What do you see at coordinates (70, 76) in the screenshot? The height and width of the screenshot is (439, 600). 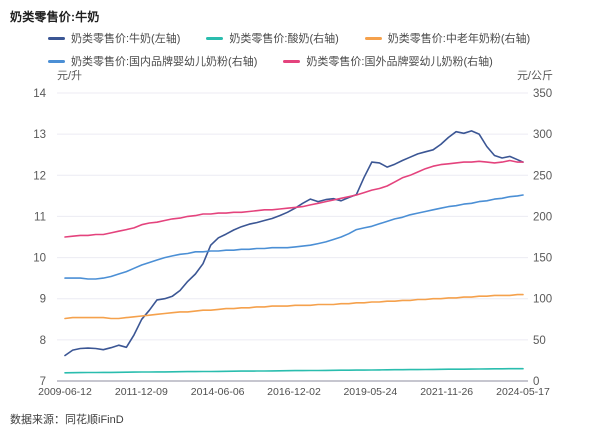 I see `left-axis-unit: 元/升` at bounding box center [70, 76].